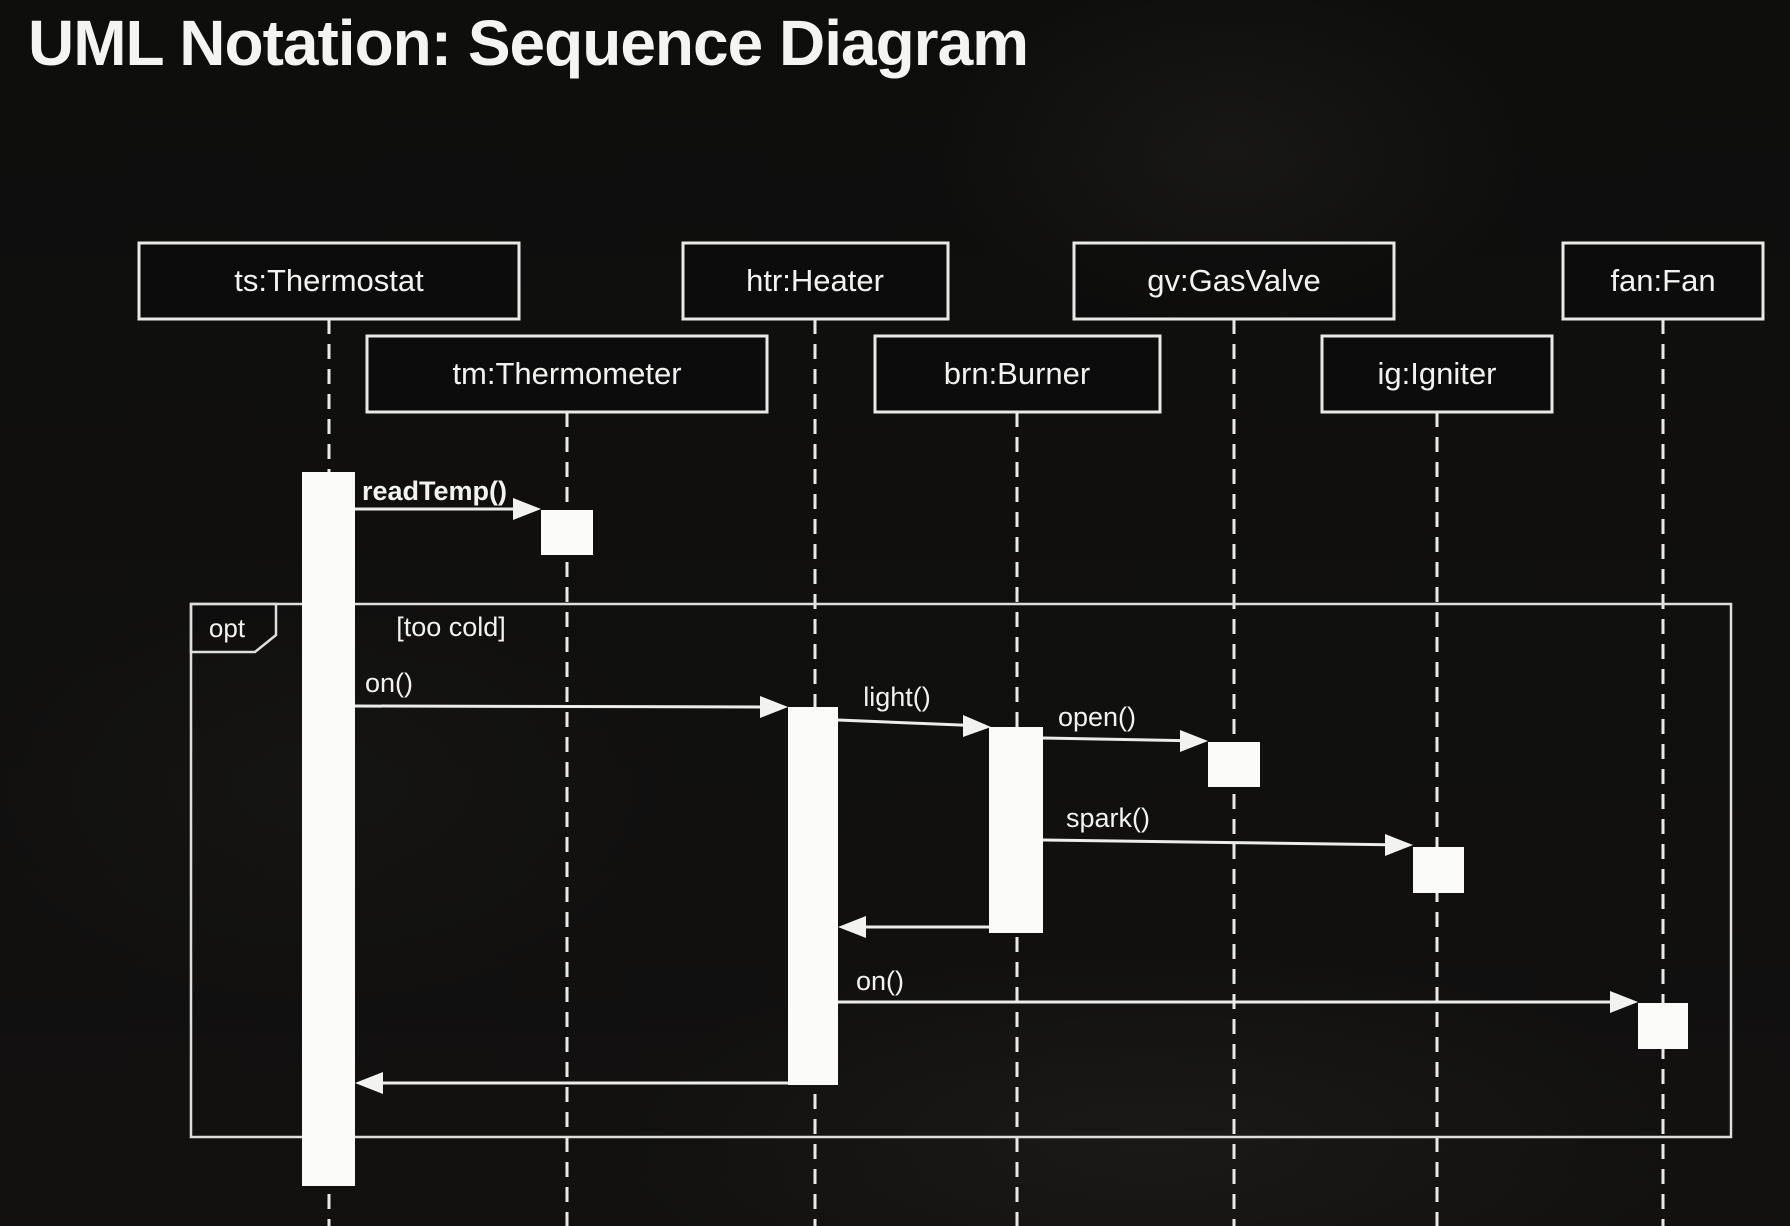 This screenshot has height=1226, width=1790. I want to click on activation-brn, so click(1016, 830).